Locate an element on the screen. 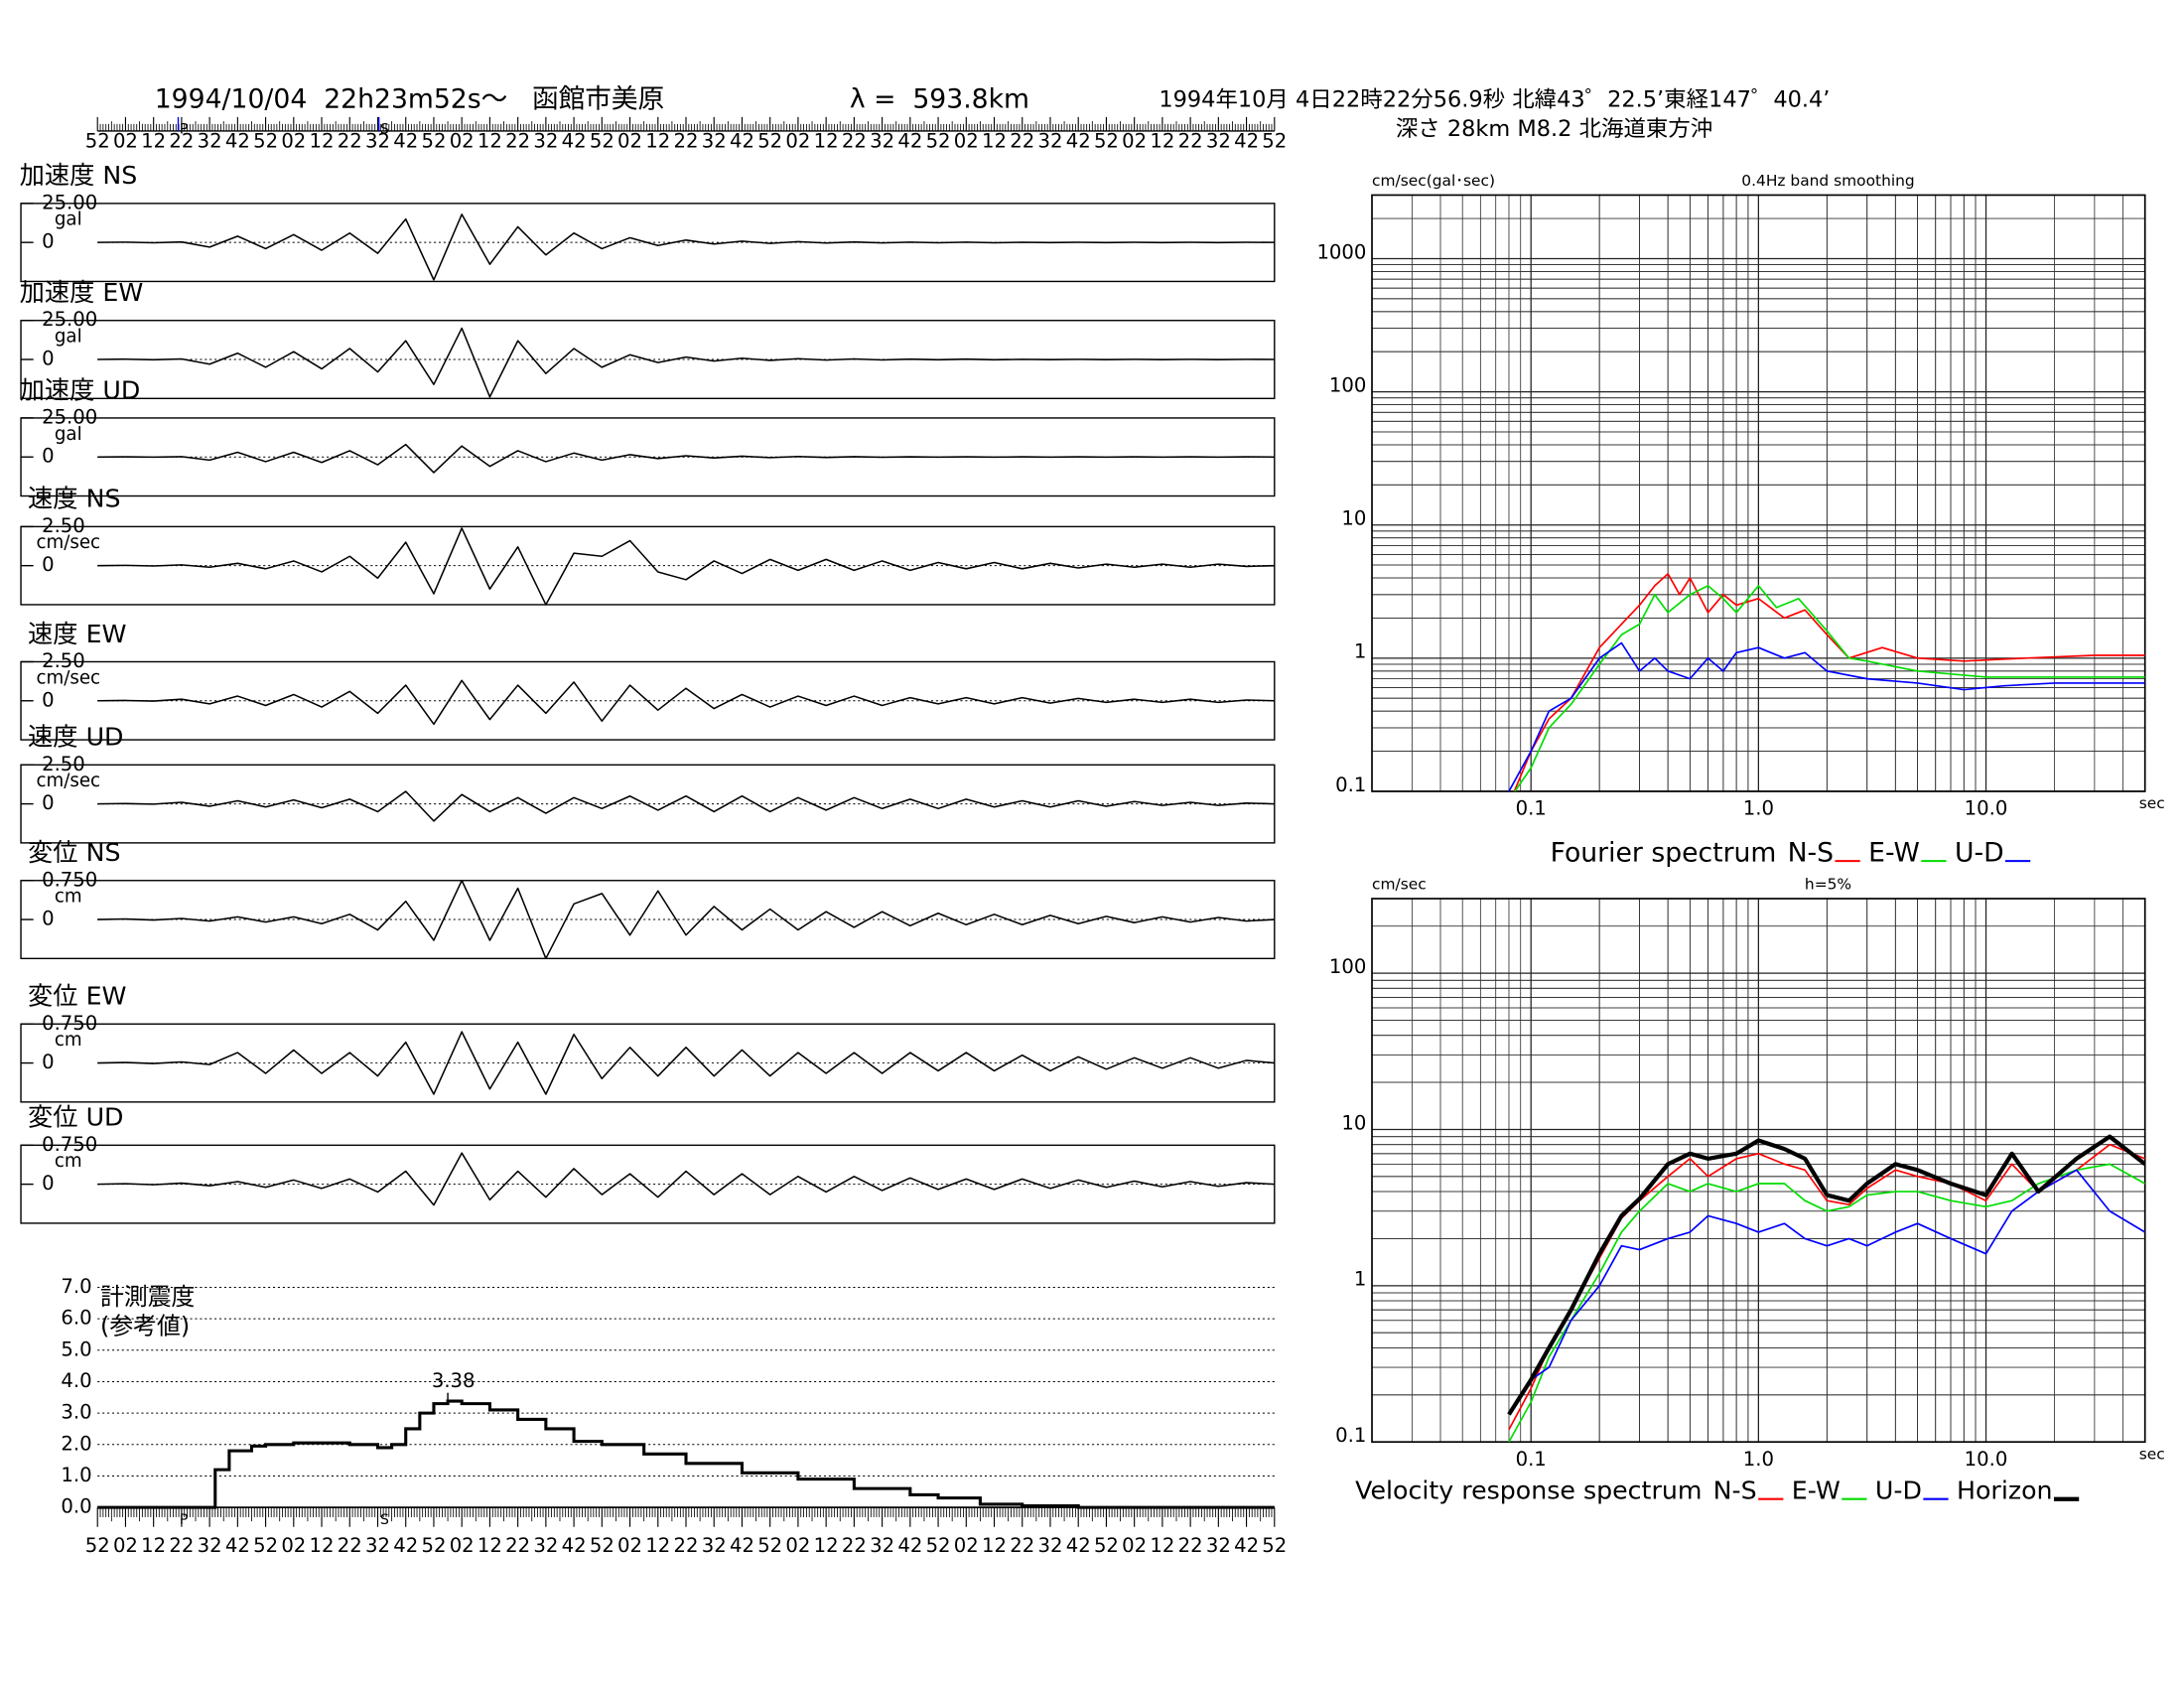 This screenshot has width=2184, height=1688. y-tick-label: 25.00 is located at coordinates (69, 319).